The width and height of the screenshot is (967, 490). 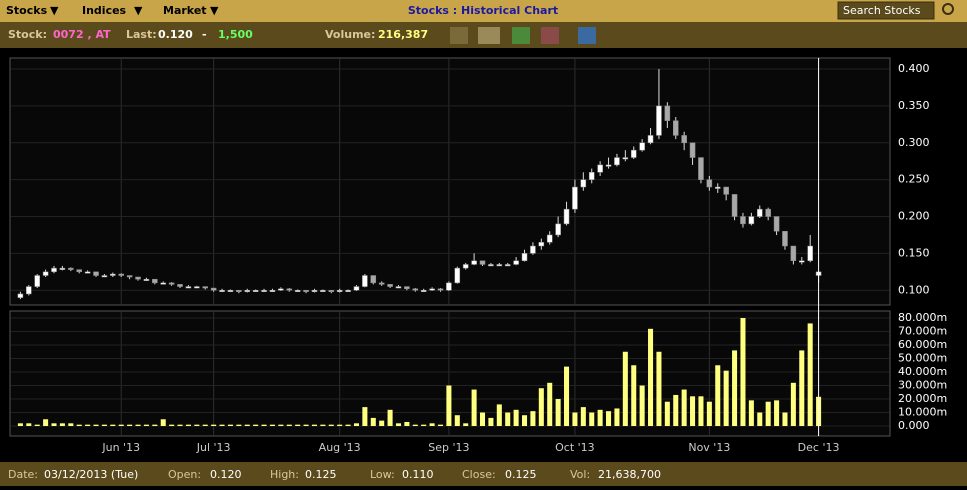 What do you see at coordinates (914, 68) in the screenshot?
I see `y-tick-label: 0.400` at bounding box center [914, 68].